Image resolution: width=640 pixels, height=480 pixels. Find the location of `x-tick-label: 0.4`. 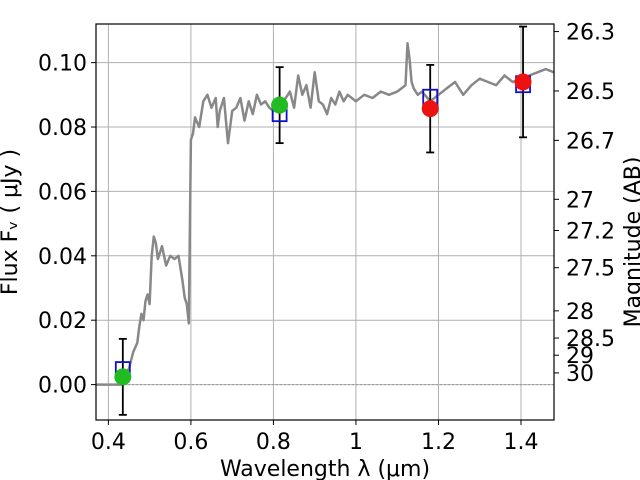

x-tick-label: 0.4 is located at coordinates (108, 442).